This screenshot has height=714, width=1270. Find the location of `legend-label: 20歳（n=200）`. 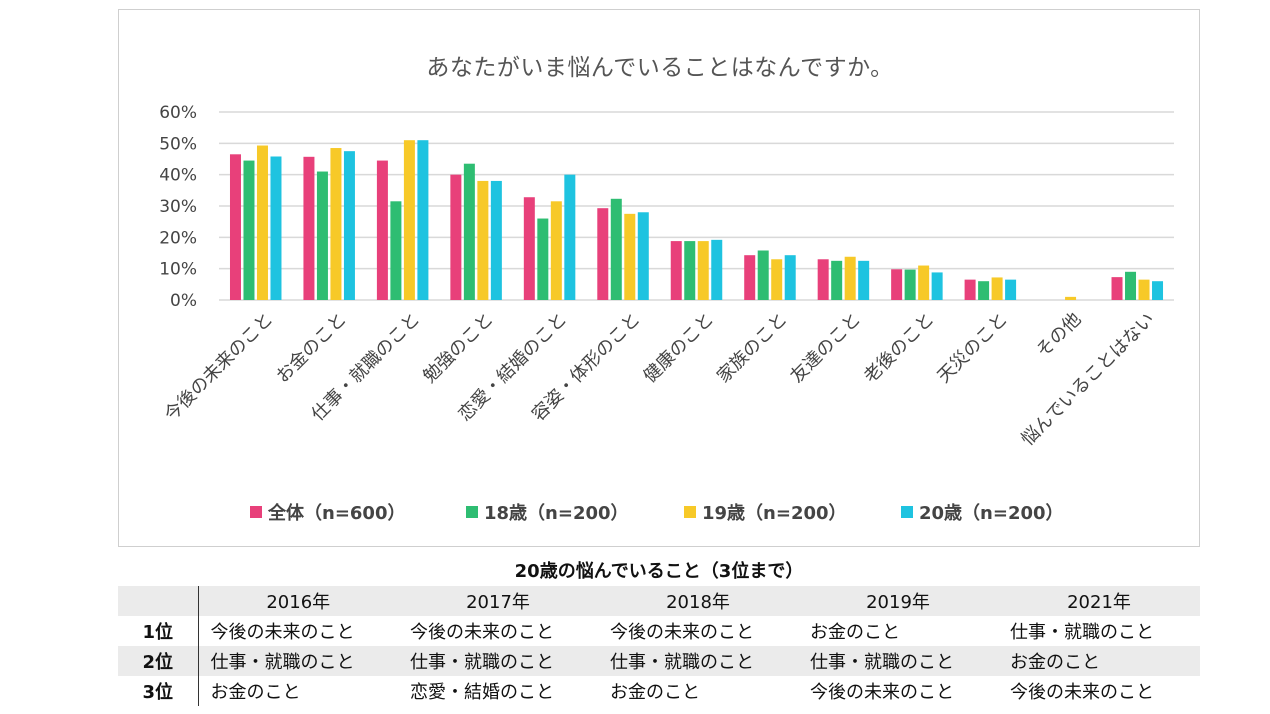

legend-label: 20歳（n=200） is located at coordinates (991, 513).